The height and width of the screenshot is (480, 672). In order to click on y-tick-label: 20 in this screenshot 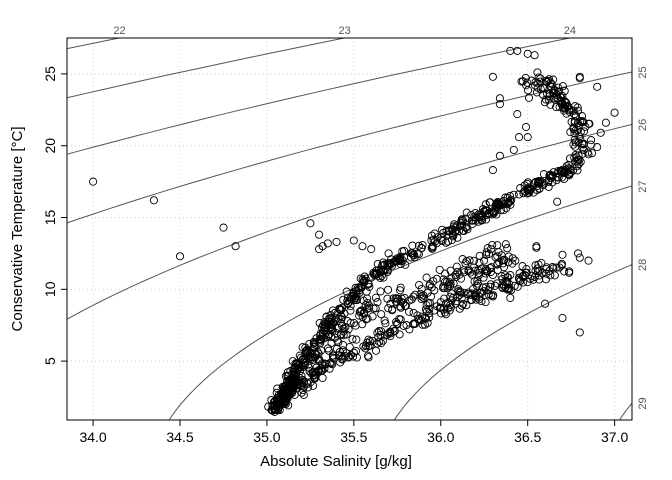, I will do `click(50, 146)`.